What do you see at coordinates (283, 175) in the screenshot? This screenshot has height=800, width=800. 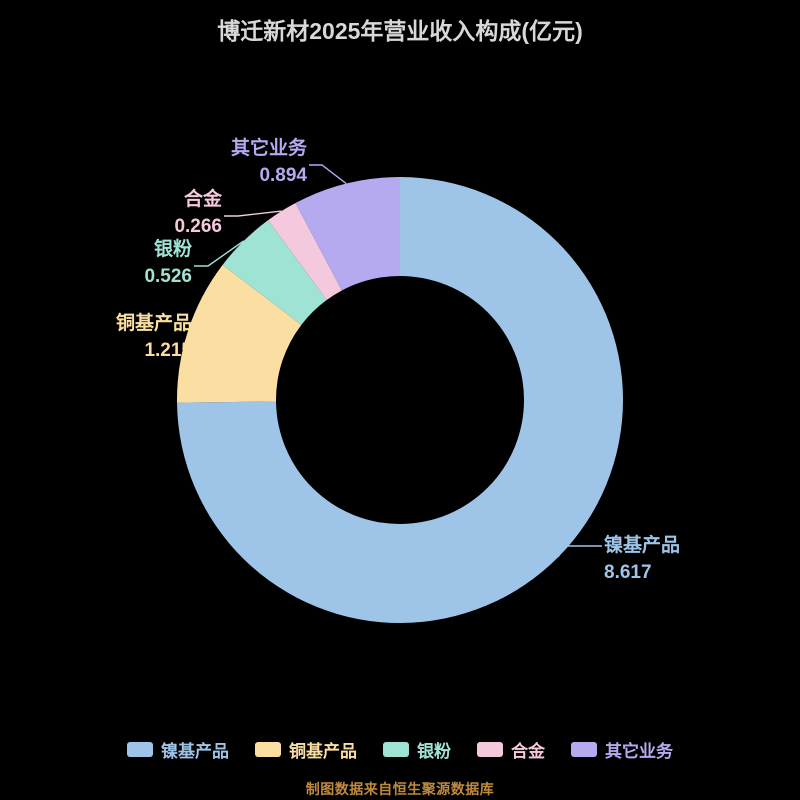 I see `slice-label-value: 0.894` at bounding box center [283, 175].